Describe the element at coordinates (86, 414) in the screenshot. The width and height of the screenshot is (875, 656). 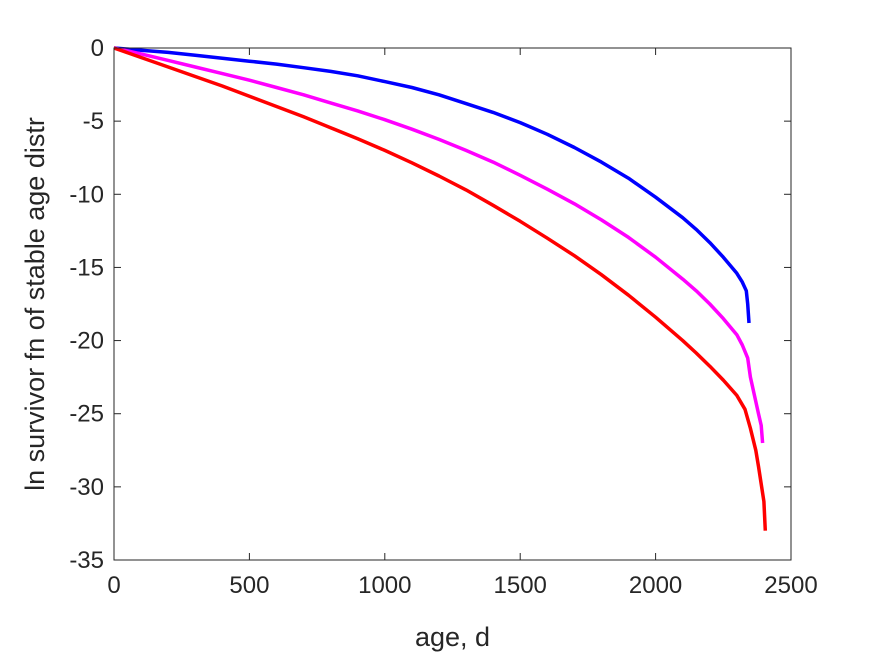
I see `y-tick-label: -25` at that location.